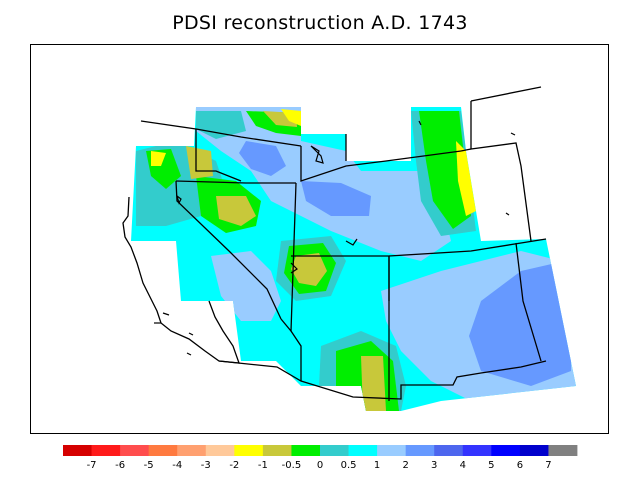 The height and width of the screenshot is (480, 640). I want to click on field-near-zero-ne, so click(445, 170).